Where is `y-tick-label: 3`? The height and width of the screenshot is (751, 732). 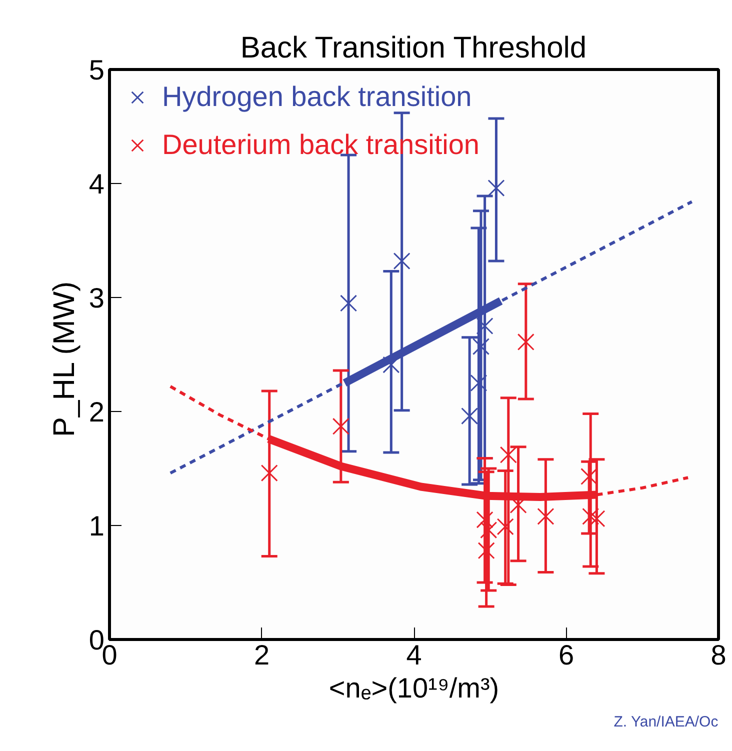 y-tick-label: 3 is located at coordinates (96, 298).